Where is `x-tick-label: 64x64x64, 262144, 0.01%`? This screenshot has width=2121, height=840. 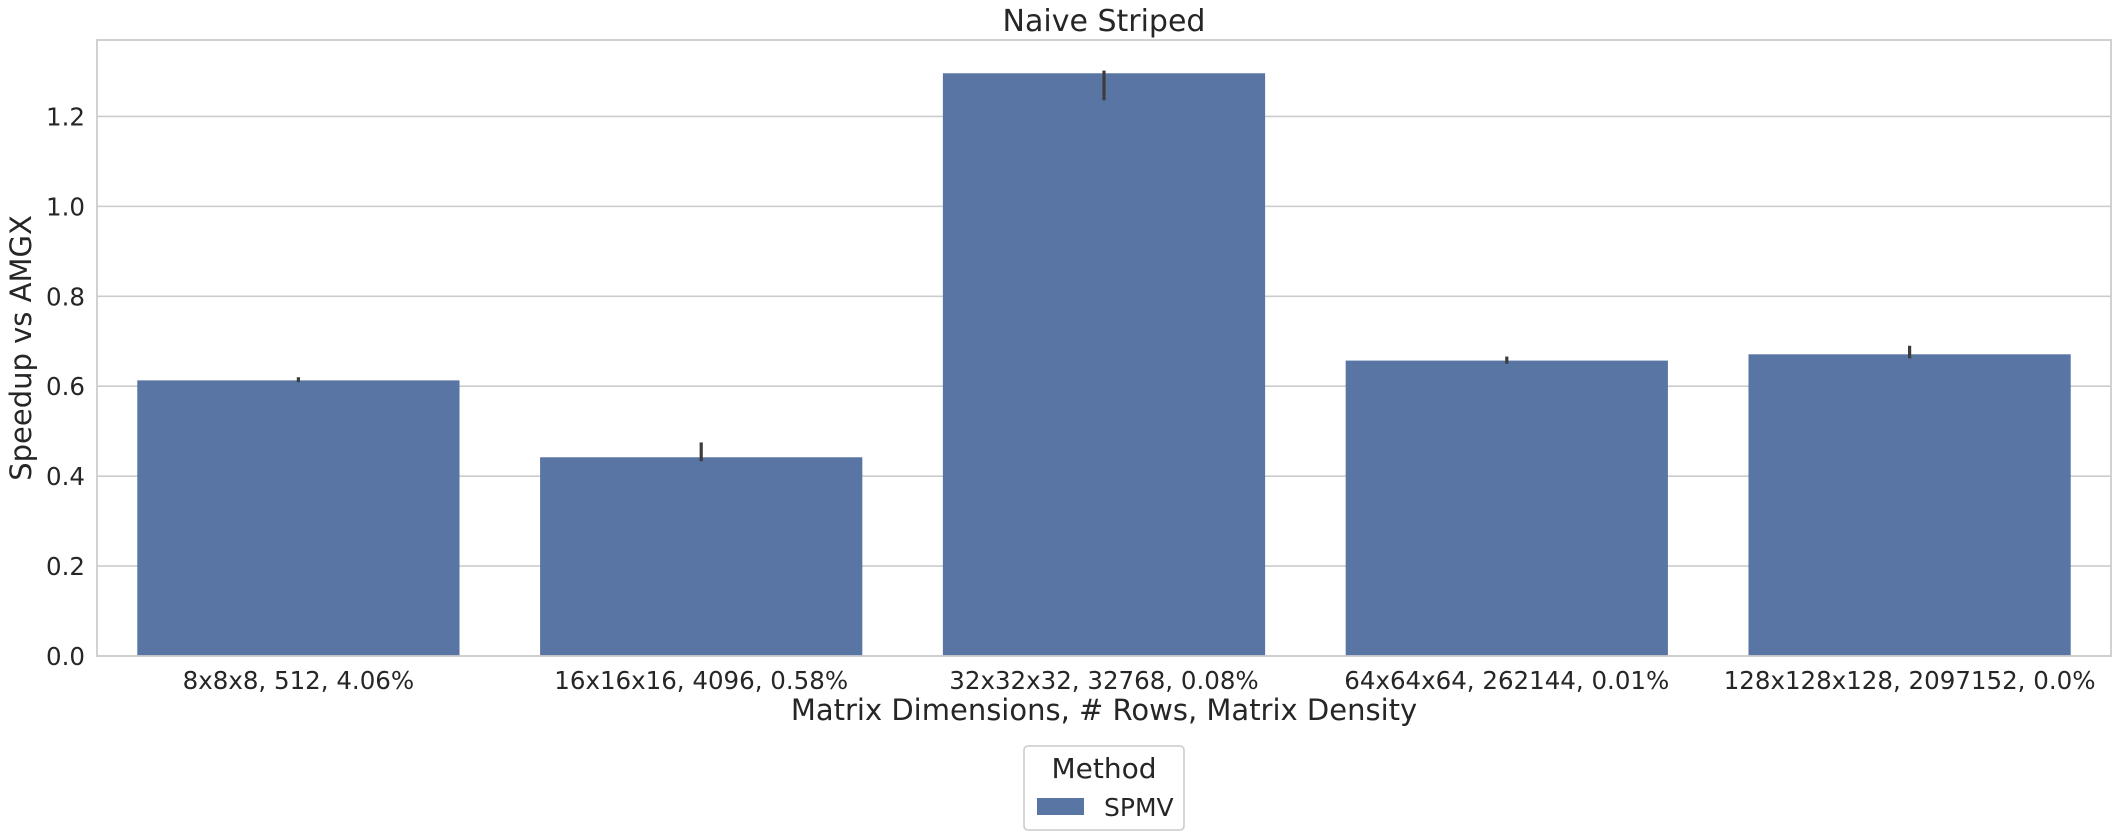 x-tick-label: 64x64x64, 262144, 0.01% is located at coordinates (1506, 680).